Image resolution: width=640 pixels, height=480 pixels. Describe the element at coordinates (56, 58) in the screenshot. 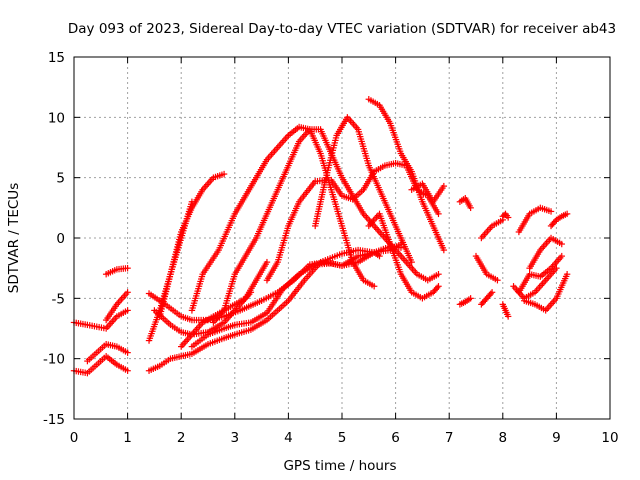

I see `y-tick-label: 15` at that location.